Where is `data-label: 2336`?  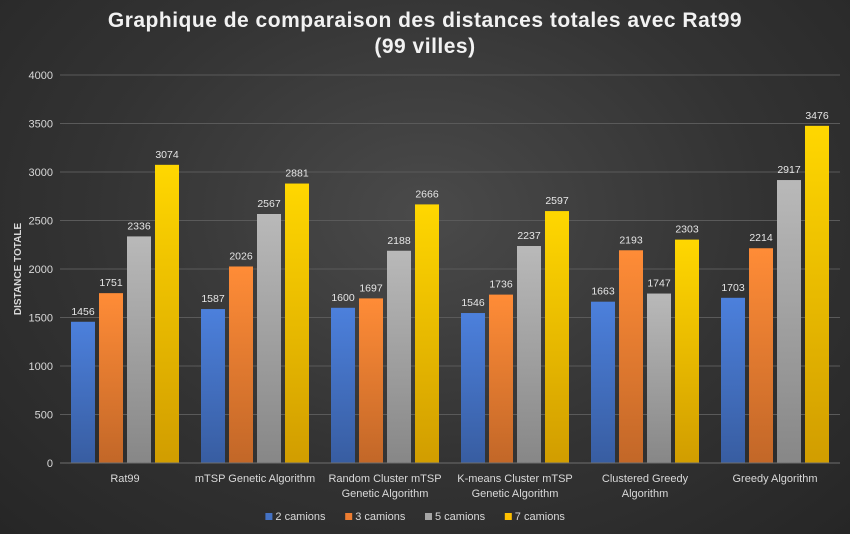
data-label: 2336 is located at coordinates (139, 226).